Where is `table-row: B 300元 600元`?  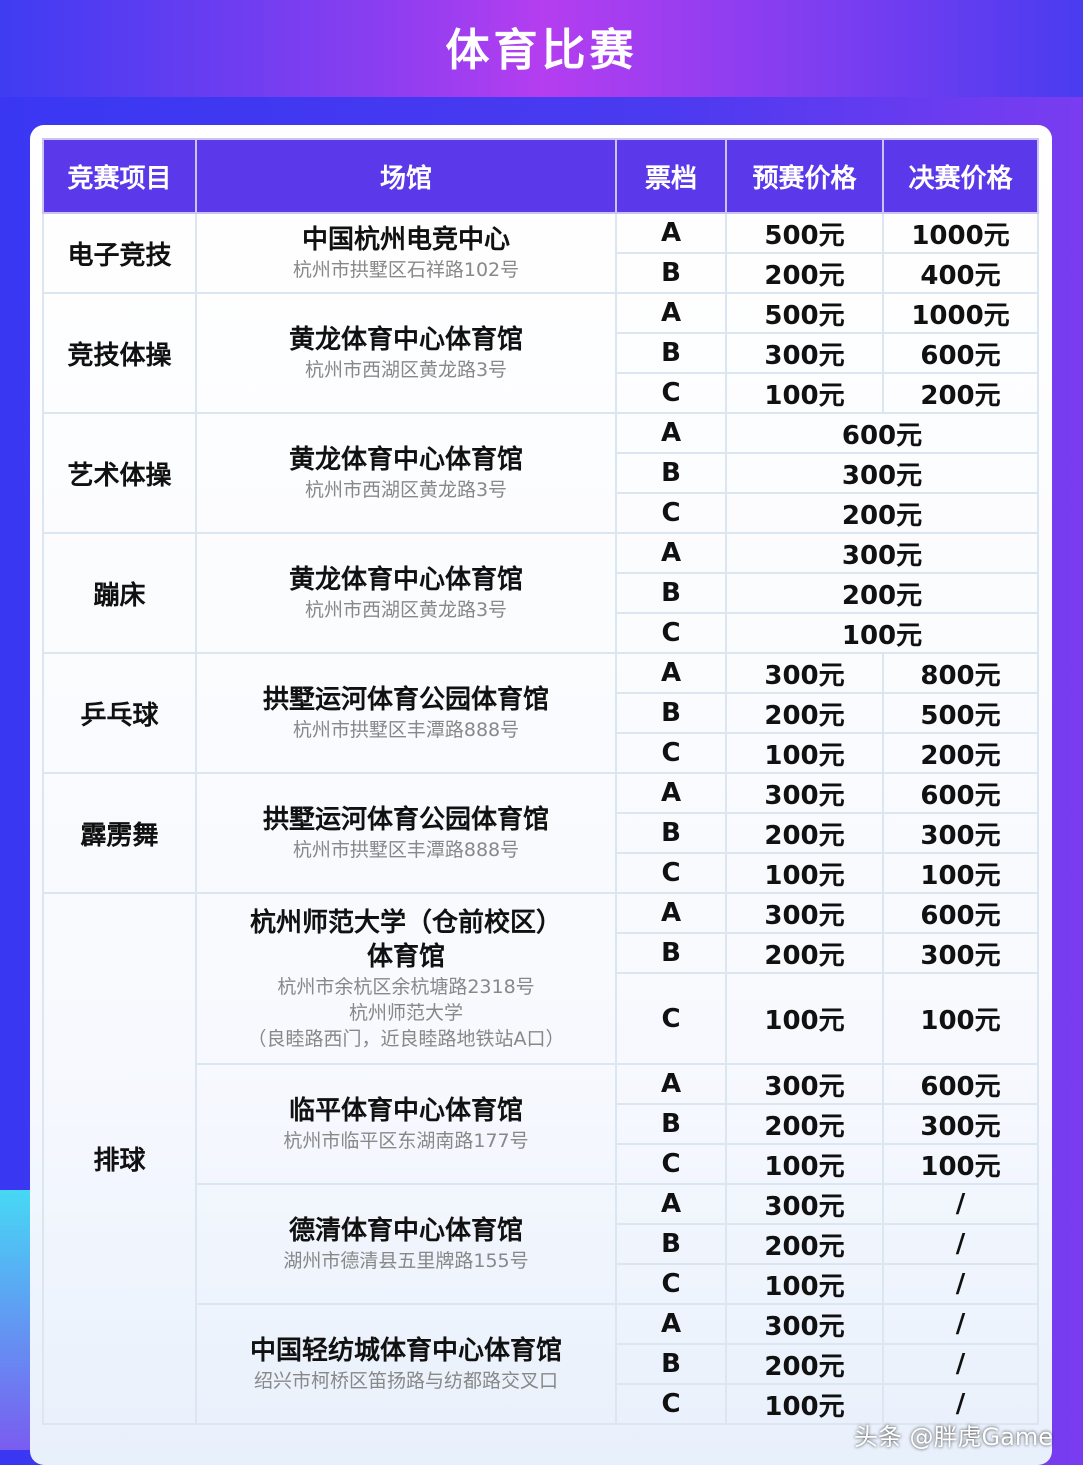
table-row: B 300元 600元 is located at coordinates (541, 353).